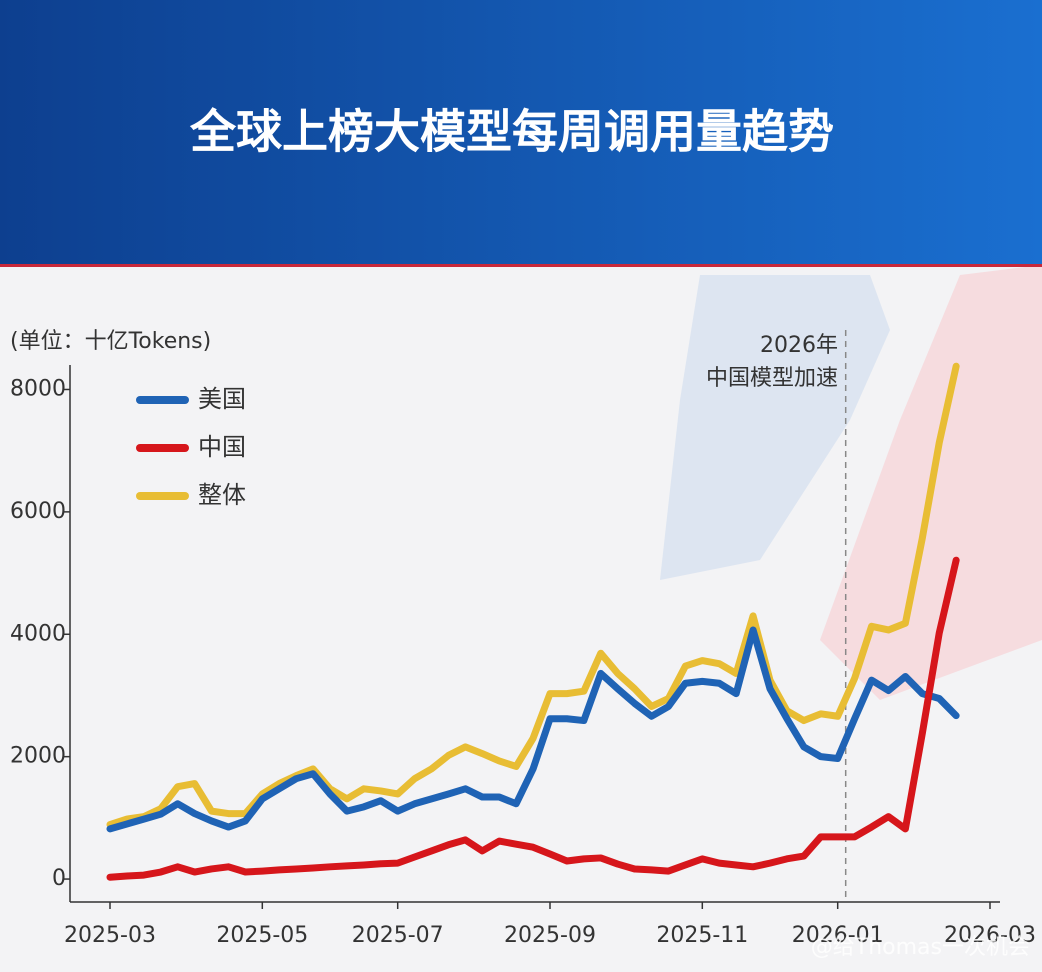 This screenshot has height=972, width=1042. I want to click on y-tick-label: 0, so click(59, 878).